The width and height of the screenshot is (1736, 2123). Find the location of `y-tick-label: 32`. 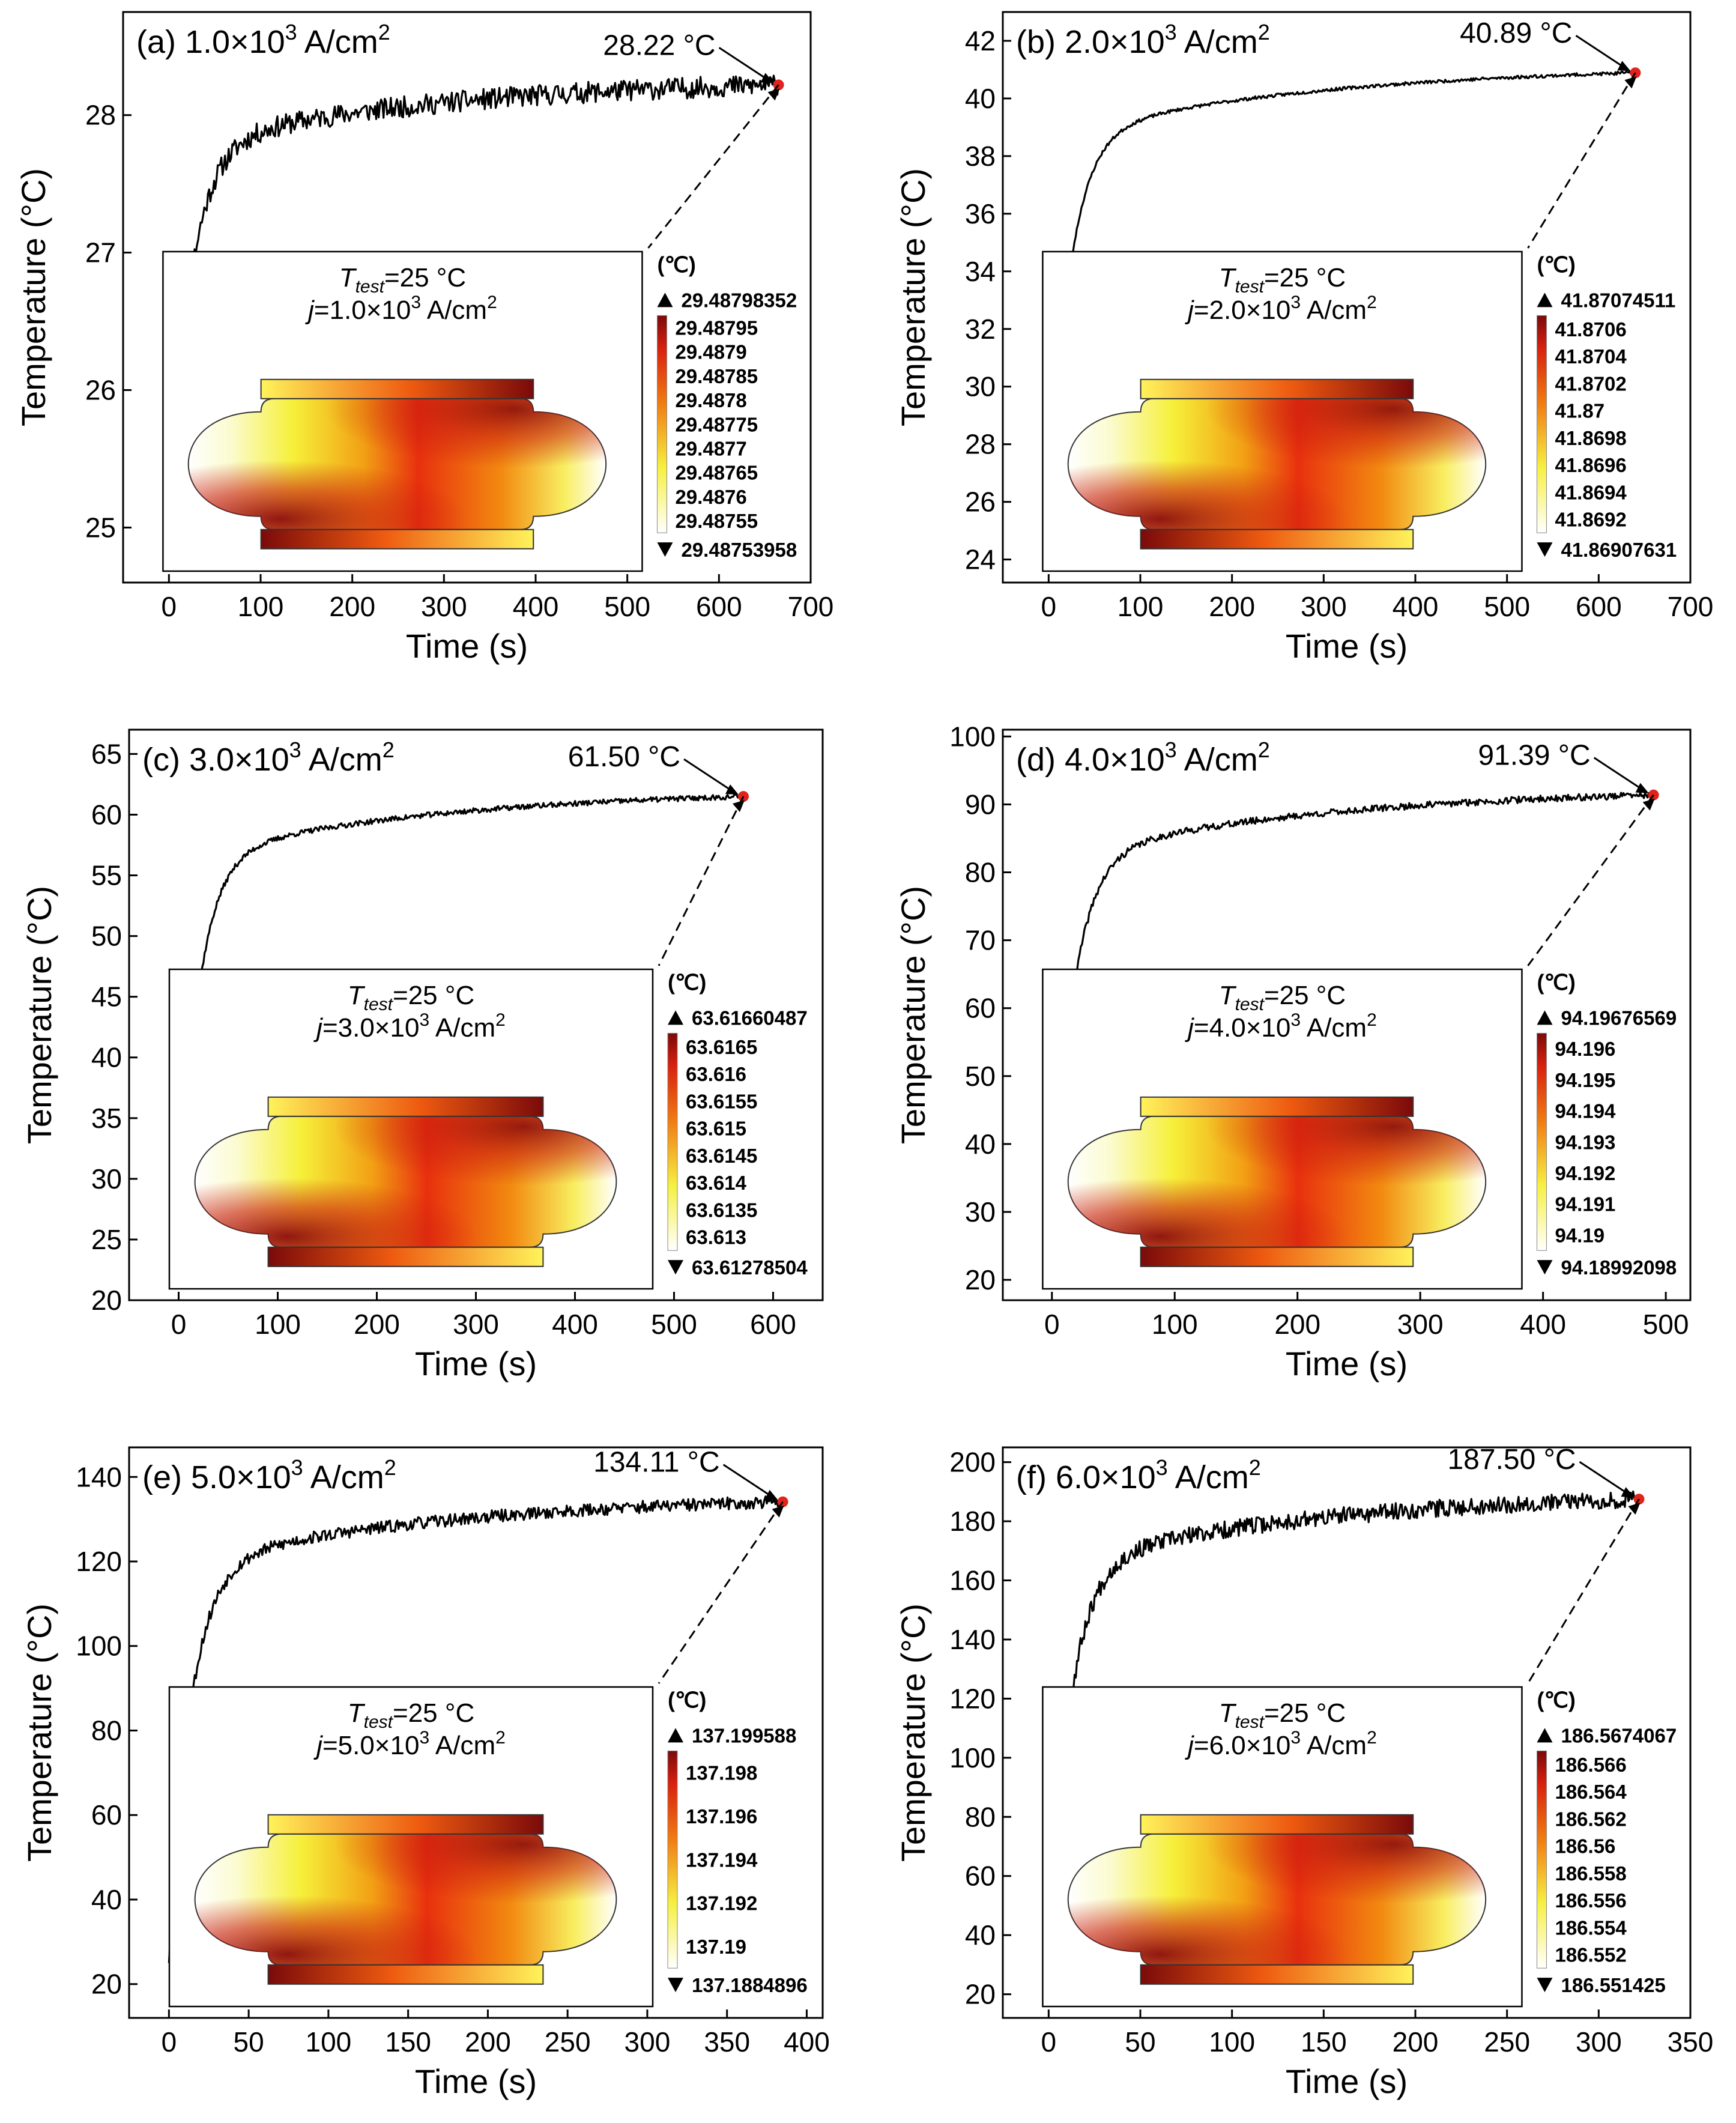

y-tick-label: 32 is located at coordinates (980, 329).